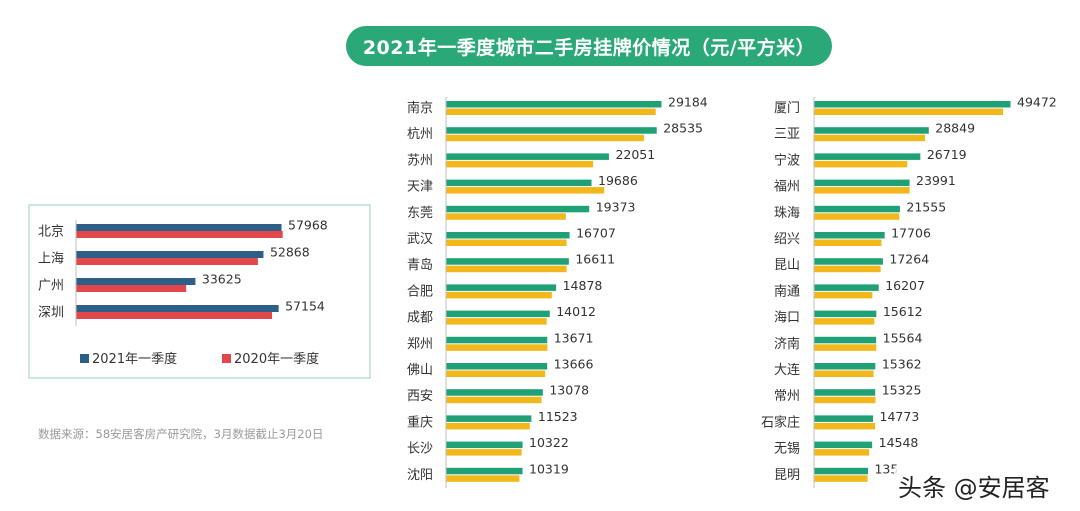 The image size is (1080, 511). Describe the element at coordinates (420, 449) in the screenshot. I see `category-label: 长沙` at that location.